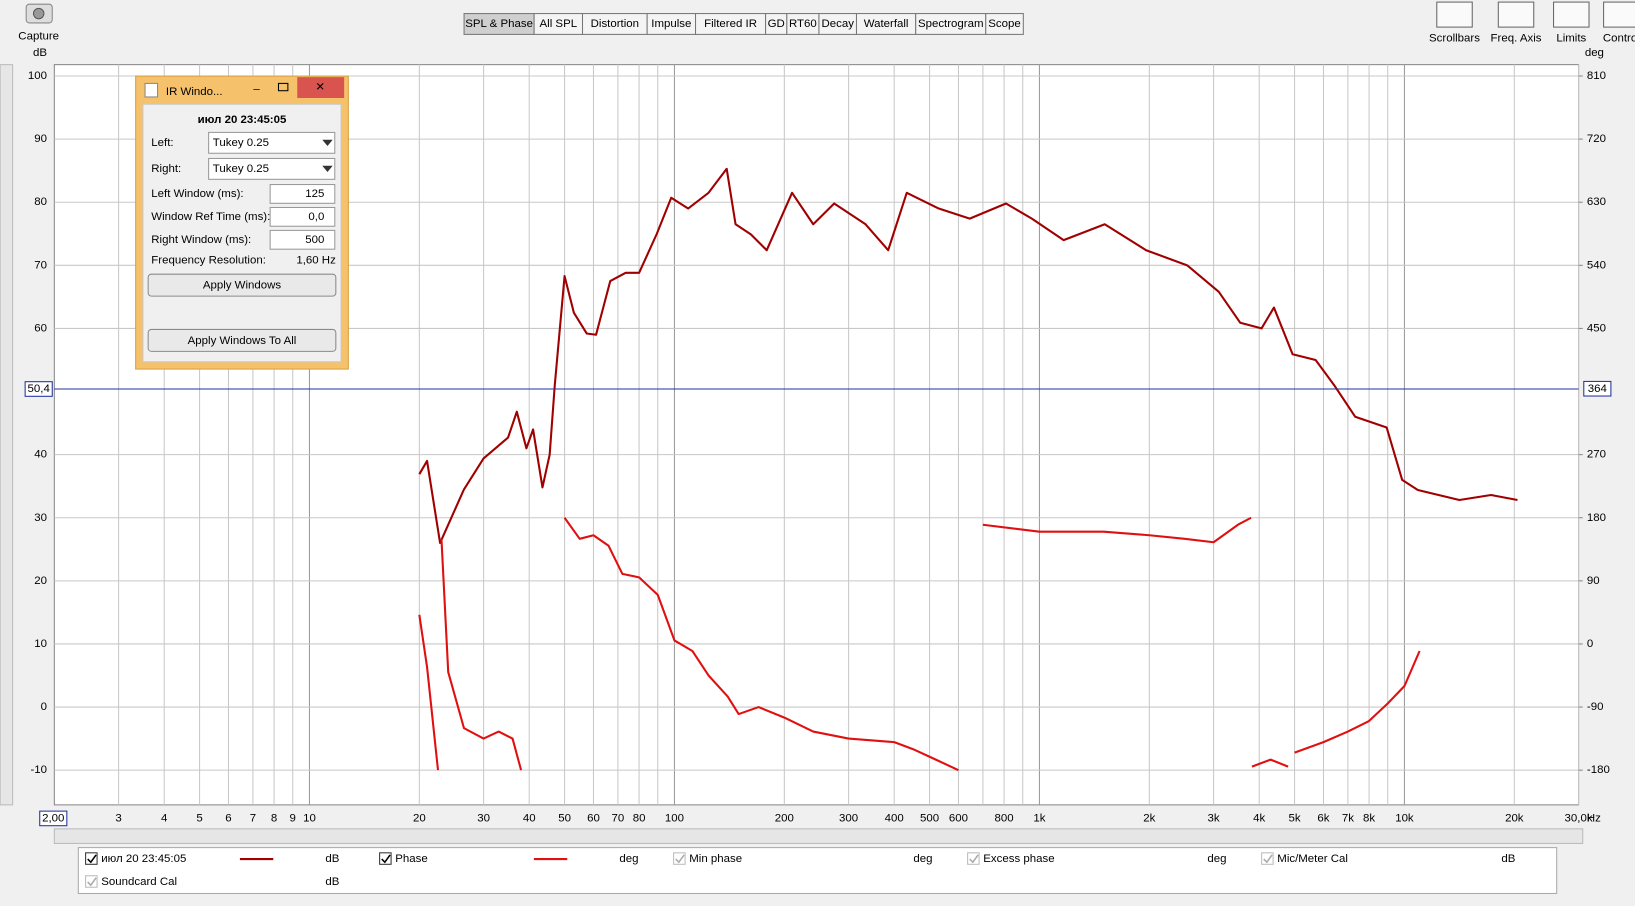 The width and height of the screenshot is (1635, 906). I want to click on legend-name: Mic/Meter Cal, so click(1312, 859).